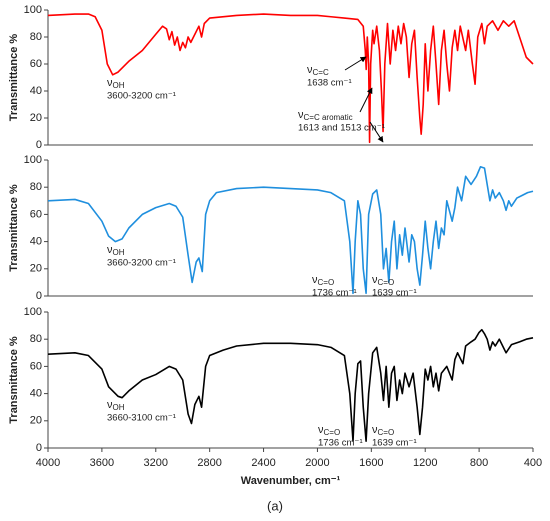  I want to click on annotation-text: 3660-3100 cm⁻¹, so click(141, 418).